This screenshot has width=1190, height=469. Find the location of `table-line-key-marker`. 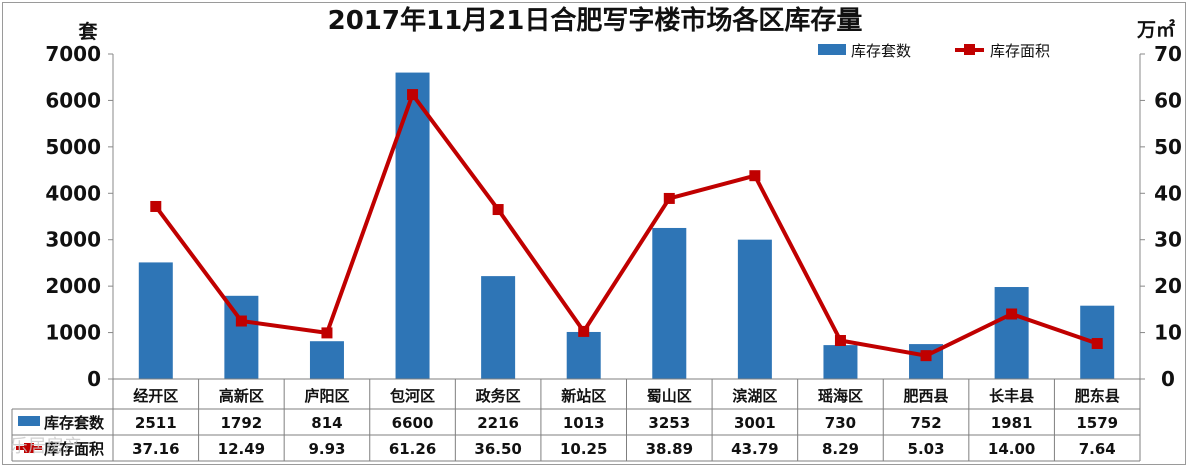

table-line-key-marker is located at coordinates (29, 448).